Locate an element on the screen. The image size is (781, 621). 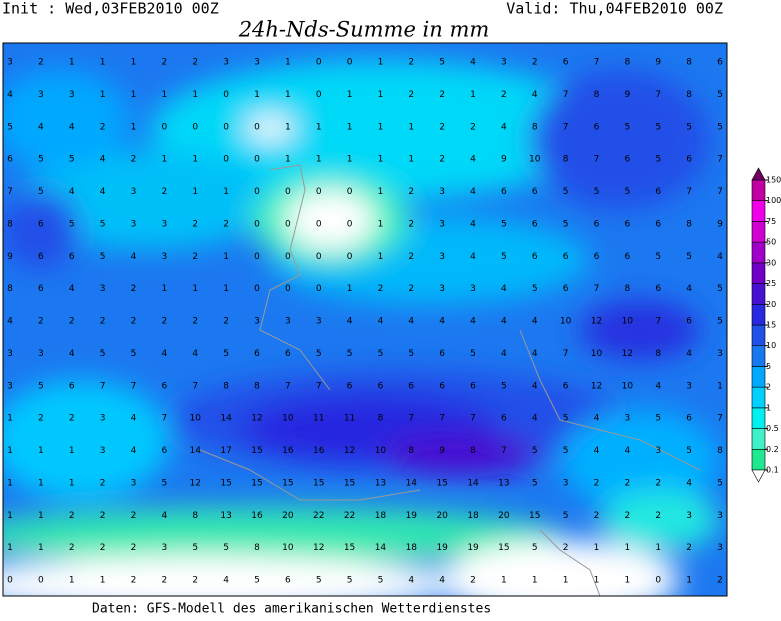
grid-value: 16 is located at coordinates (288, 451).